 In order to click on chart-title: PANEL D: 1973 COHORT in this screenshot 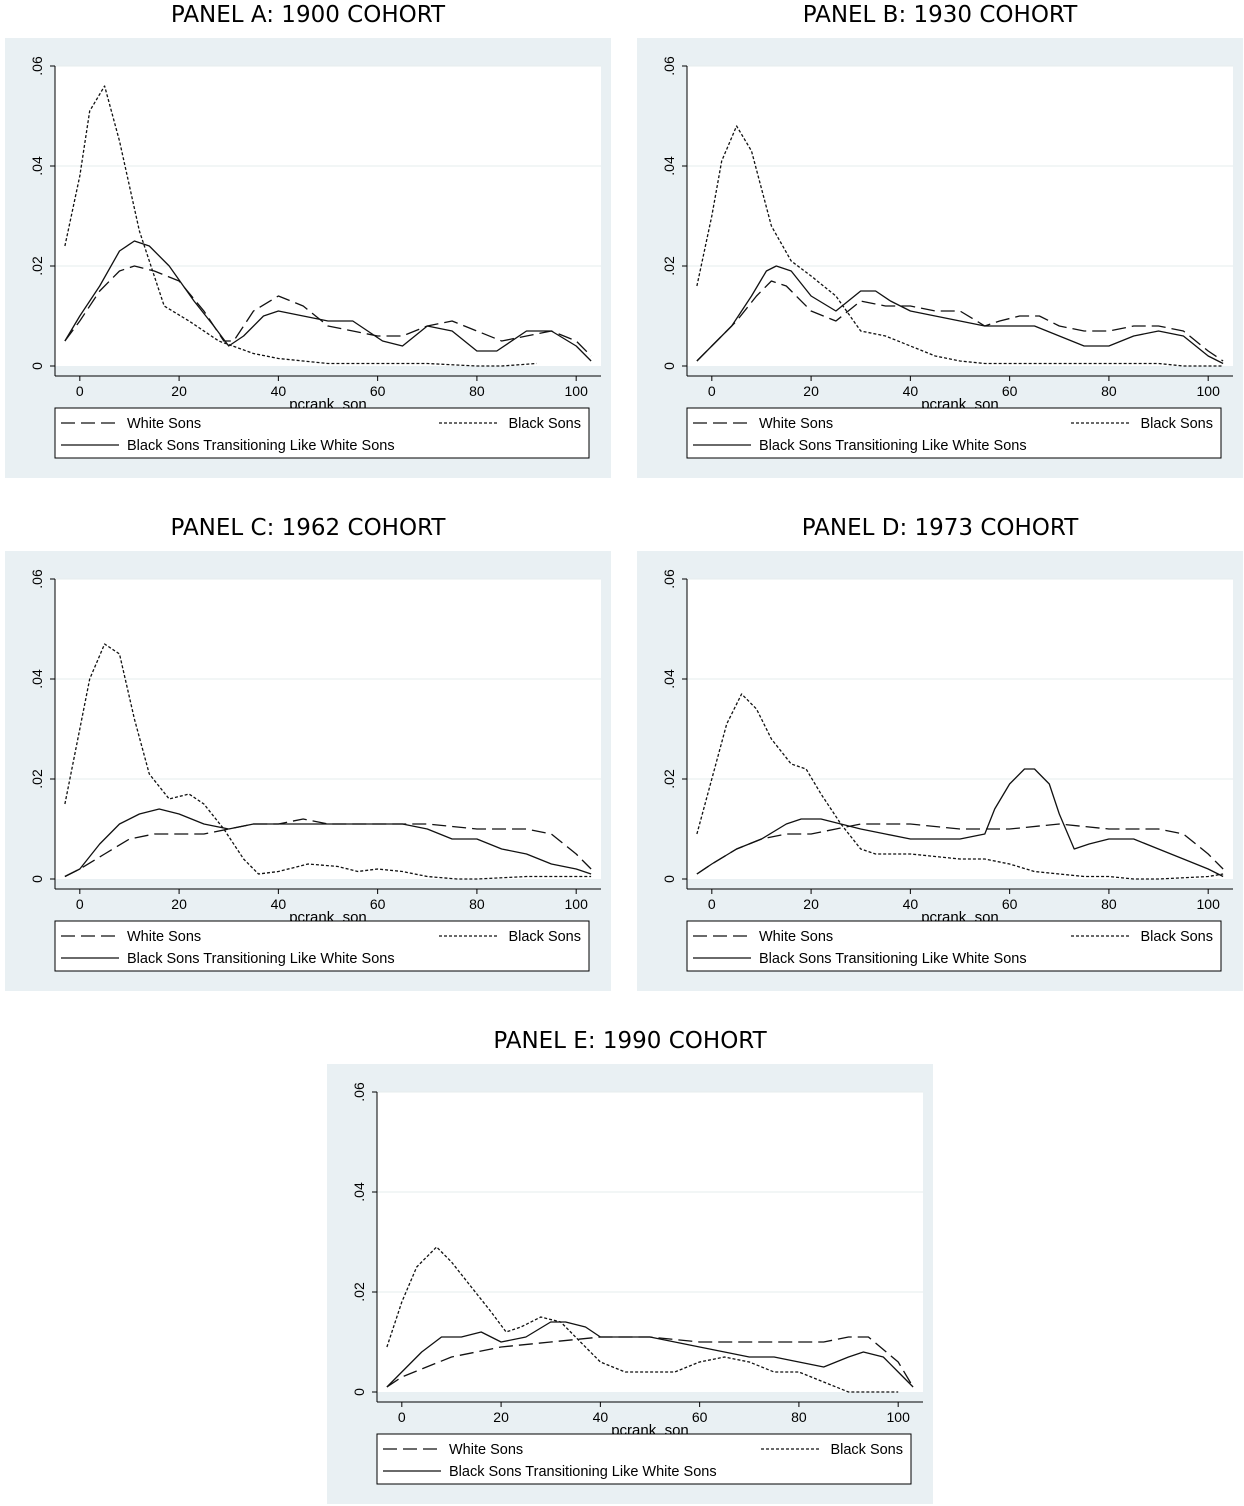, I will do `click(940, 528)`.